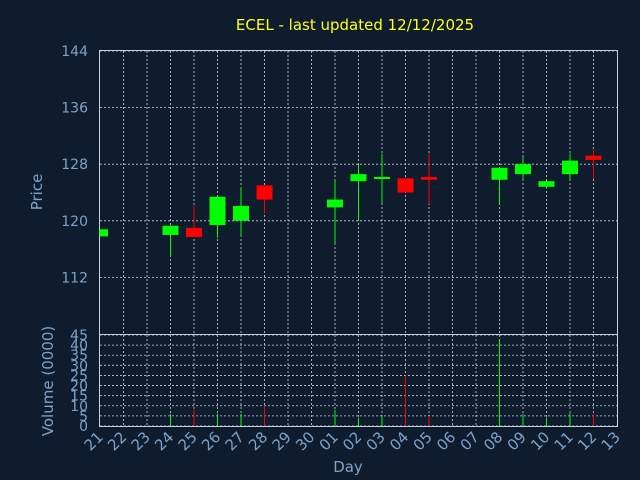 Image resolution: width=640 pixels, height=480 pixels. What do you see at coordinates (48, 381) in the screenshot?
I see `volume-axis-label: Volume (0000)` at bounding box center [48, 381].